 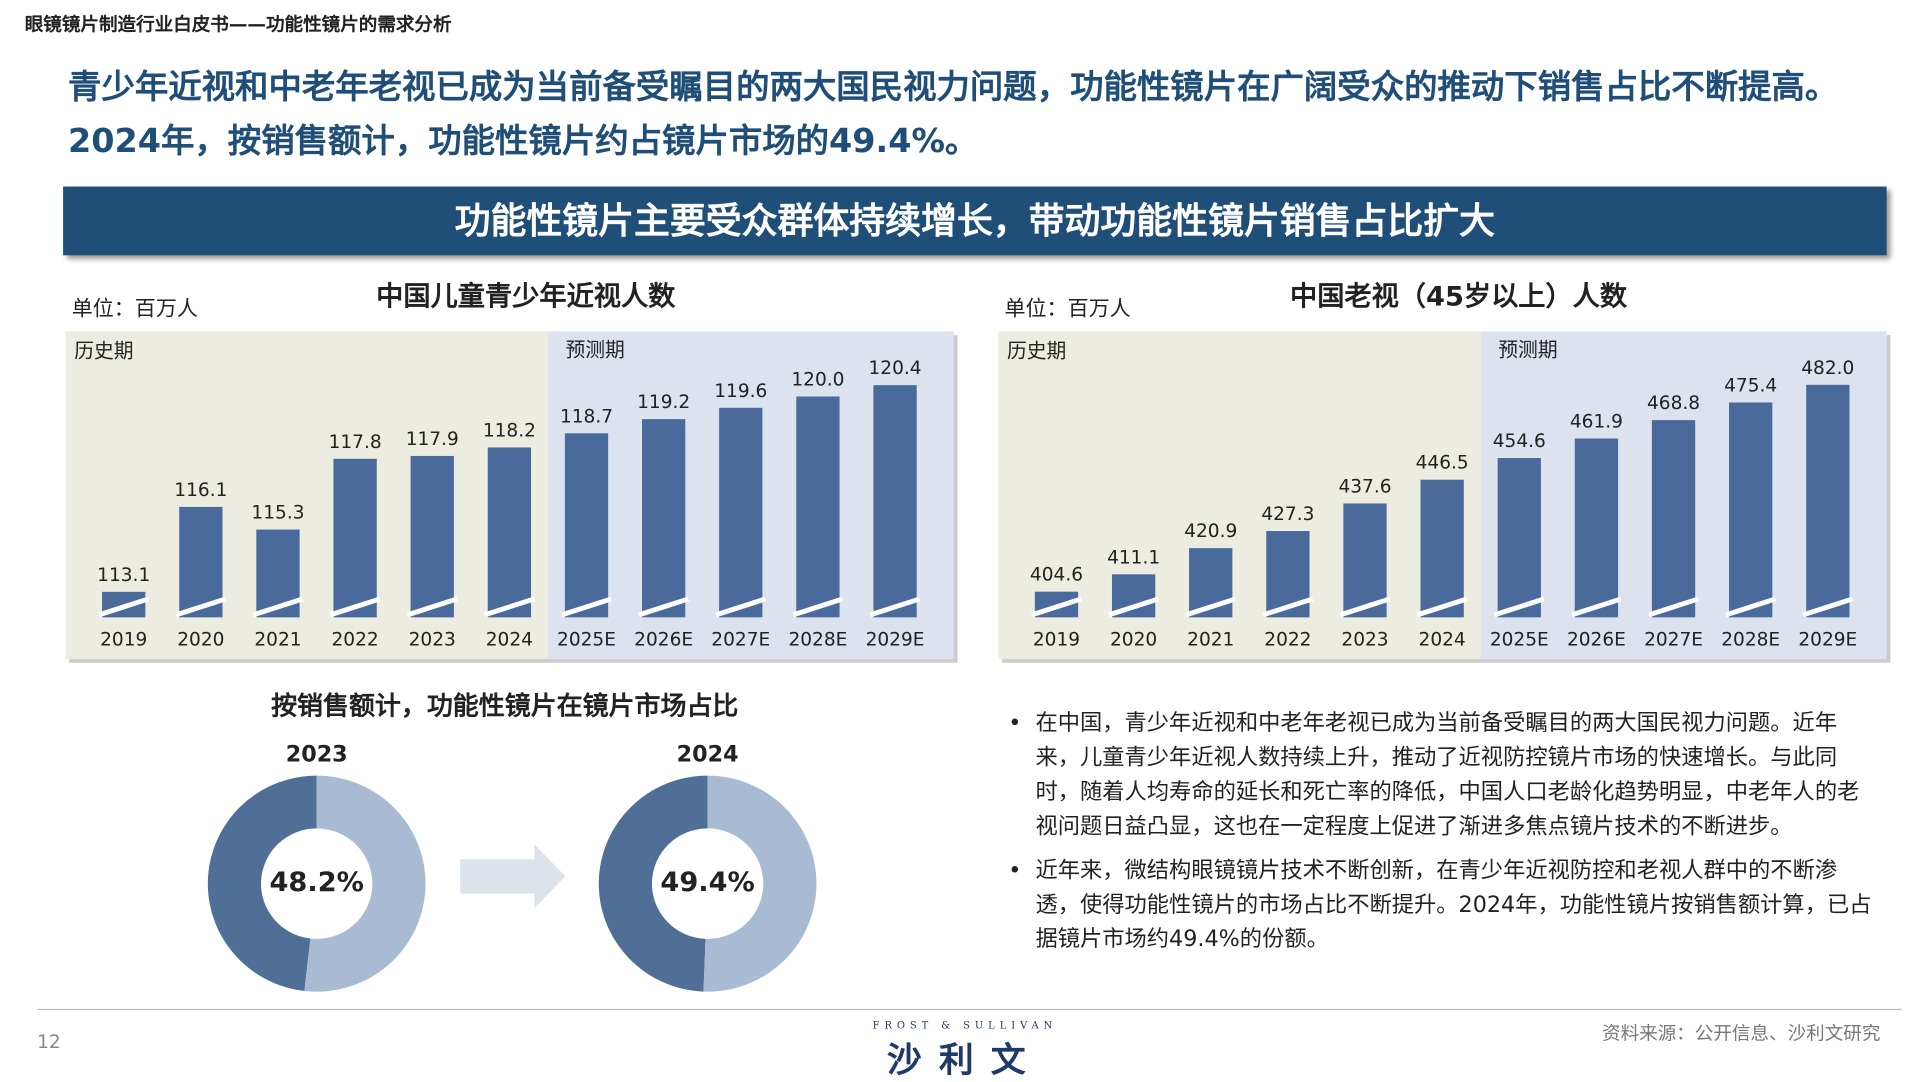 I want to click on donut-center-label: 48.2%, so click(x=317, y=882).